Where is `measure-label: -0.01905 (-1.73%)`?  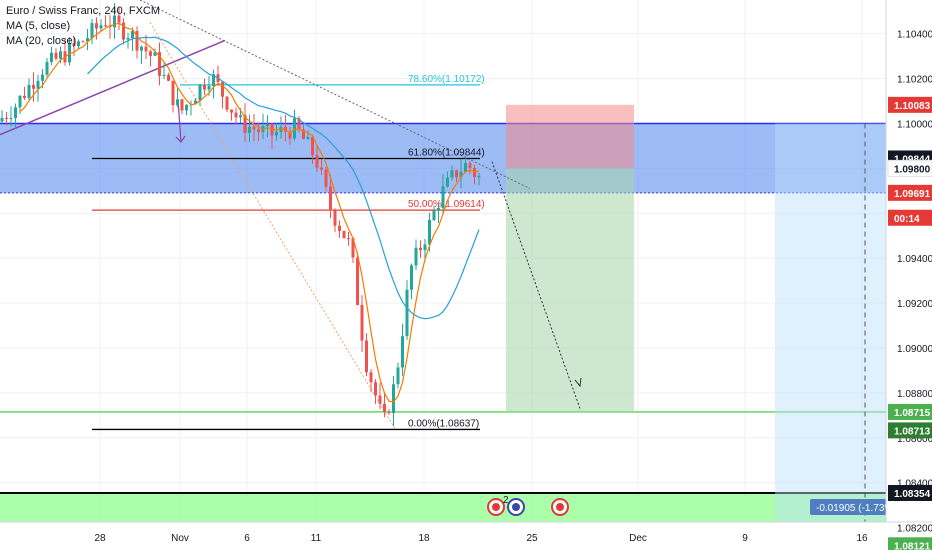 measure-label: -0.01905 (-1.73%) is located at coordinates (856, 508).